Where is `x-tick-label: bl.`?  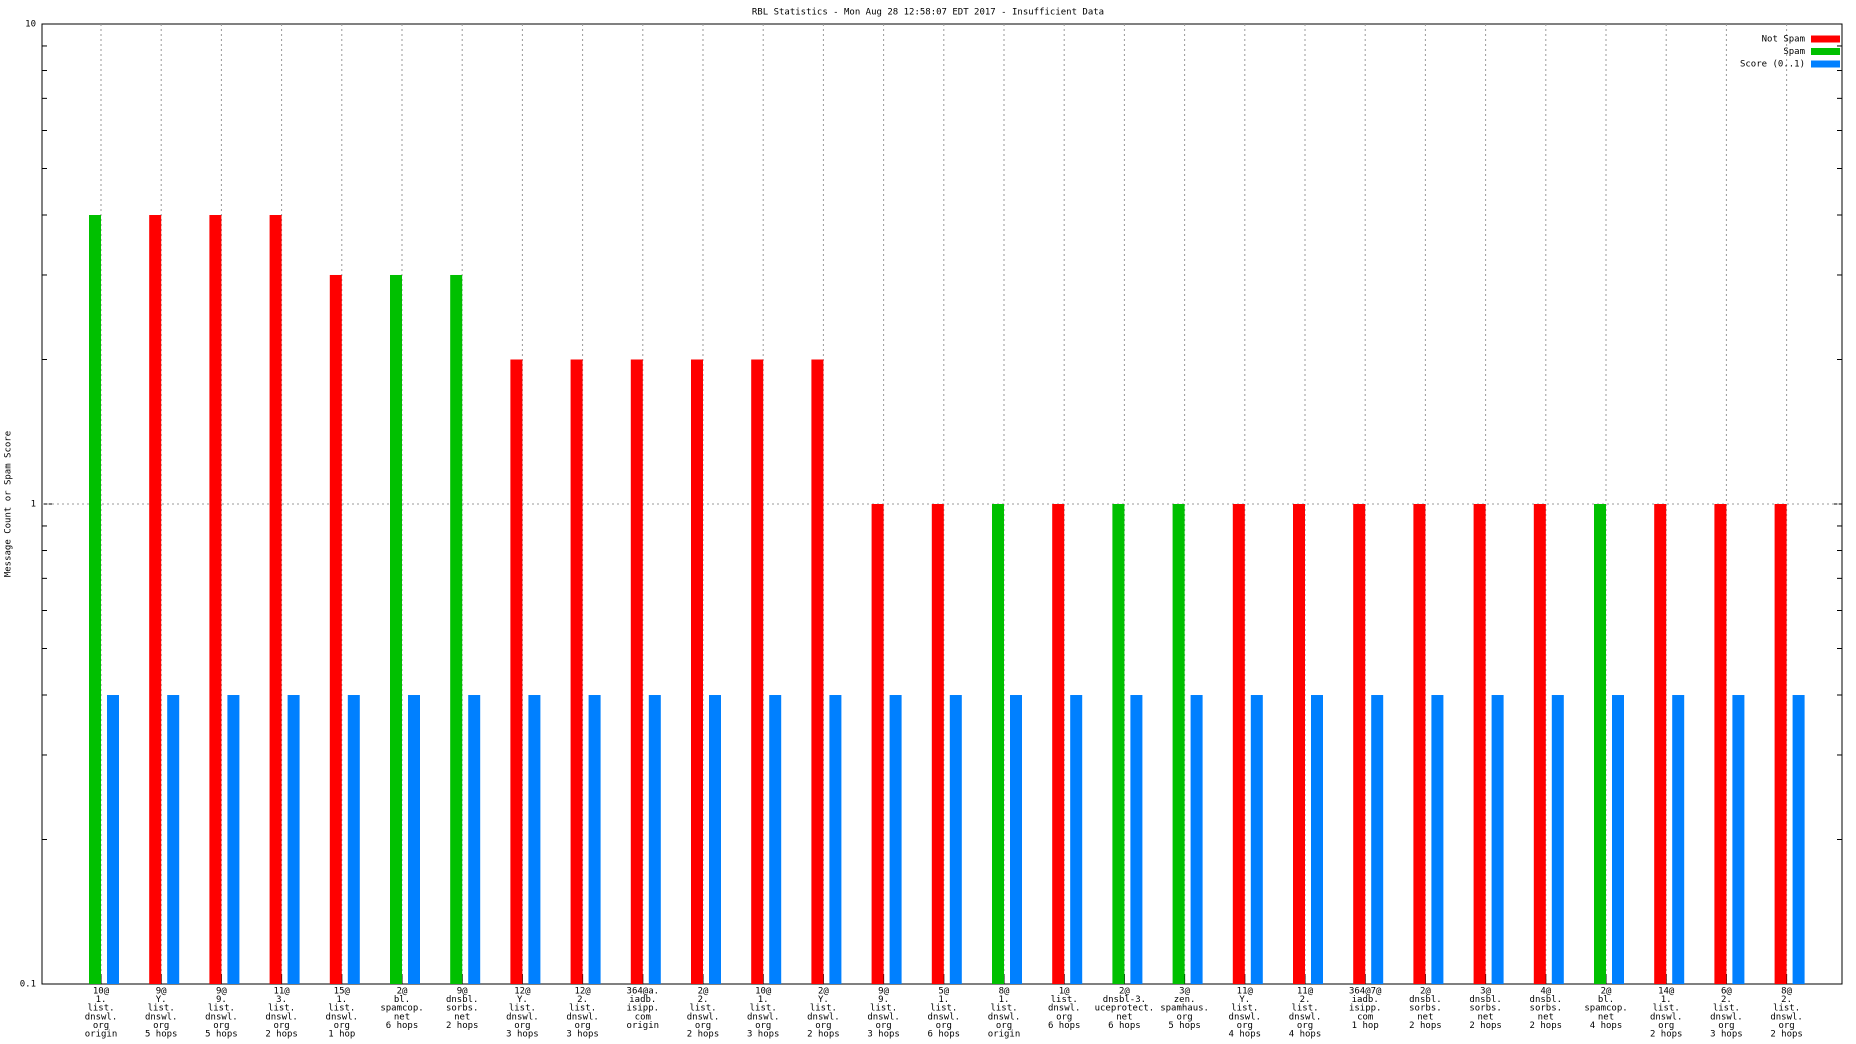
x-tick-label: bl. is located at coordinates (402, 1000).